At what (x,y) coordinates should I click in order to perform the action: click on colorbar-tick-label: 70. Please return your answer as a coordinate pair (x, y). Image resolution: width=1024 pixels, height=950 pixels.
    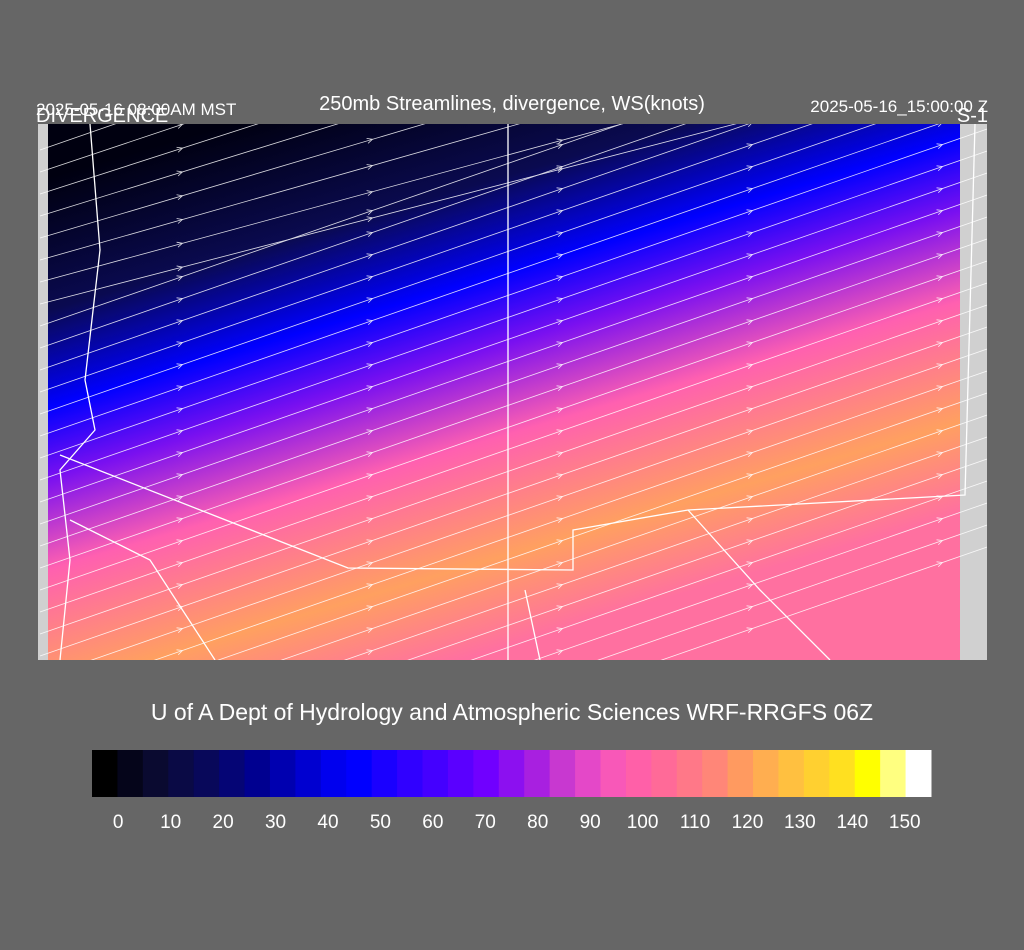
    Looking at the image, I should click on (485, 822).